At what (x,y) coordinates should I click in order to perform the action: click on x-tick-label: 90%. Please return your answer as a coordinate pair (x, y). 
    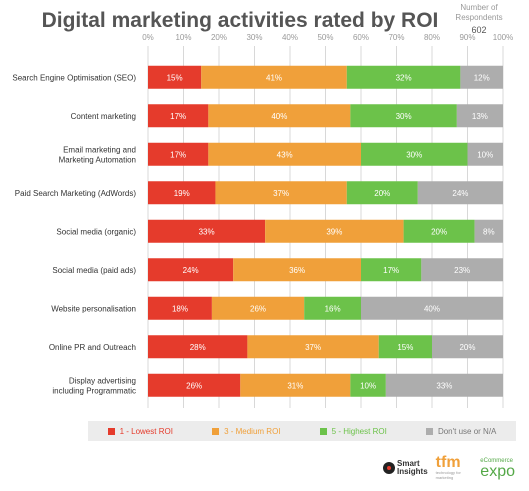
    Looking at the image, I should click on (467, 37).